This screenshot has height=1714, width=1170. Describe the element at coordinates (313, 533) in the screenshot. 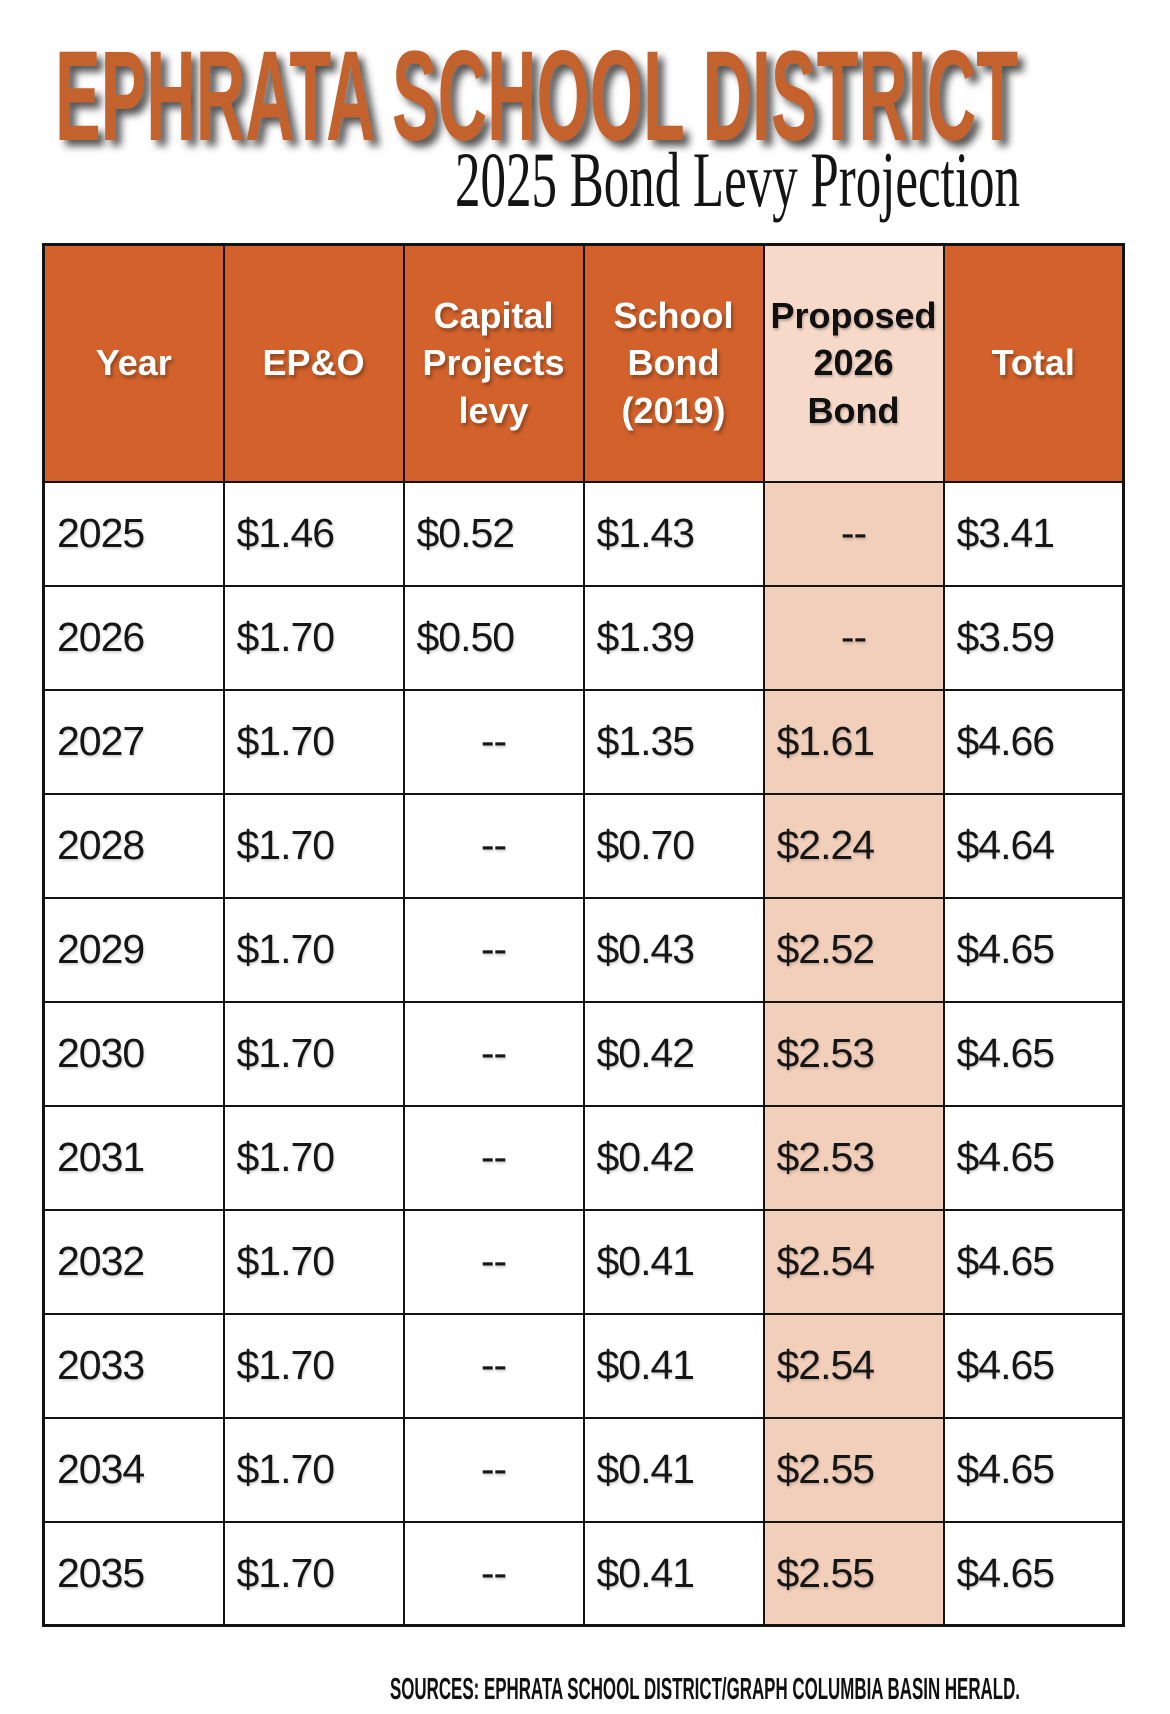

I see `epo-cell: $1.46` at that location.